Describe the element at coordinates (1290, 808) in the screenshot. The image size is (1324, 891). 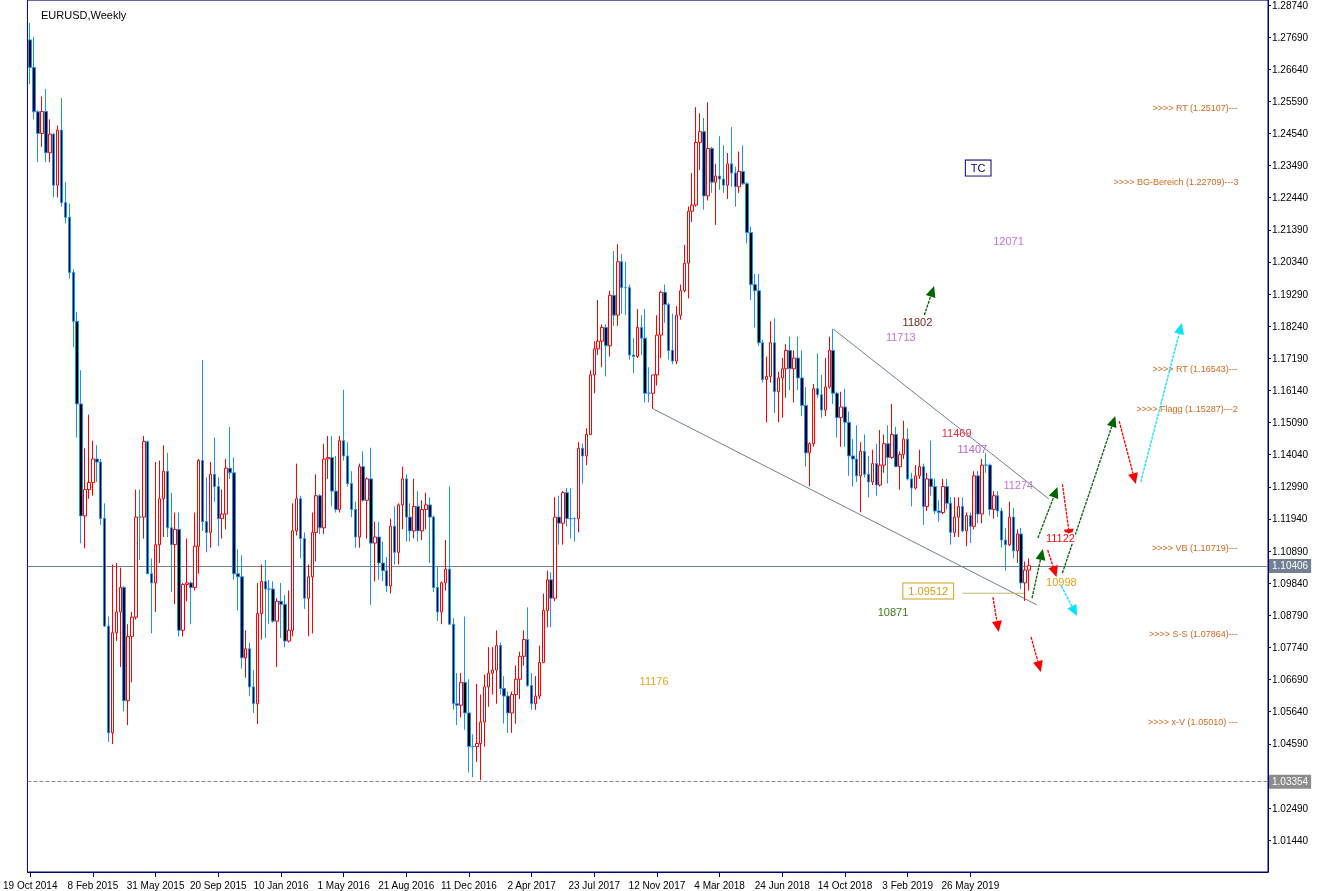
I see `y-tick-label: 1.02490` at that location.